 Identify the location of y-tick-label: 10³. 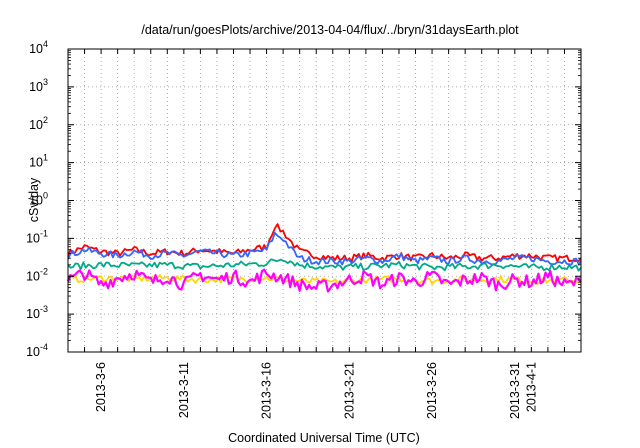
(38, 85).